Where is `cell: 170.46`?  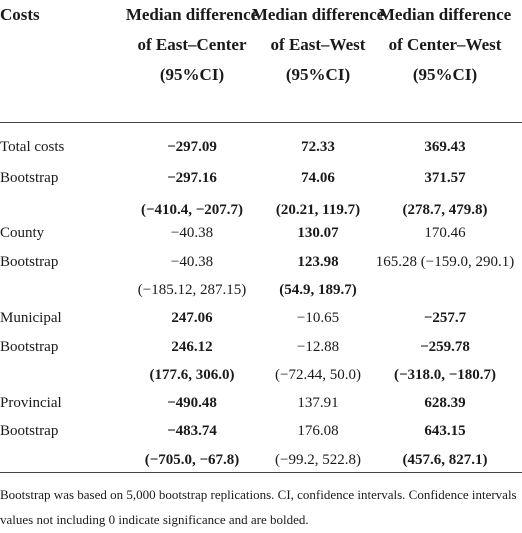 cell: 170.46 is located at coordinates (445, 233).